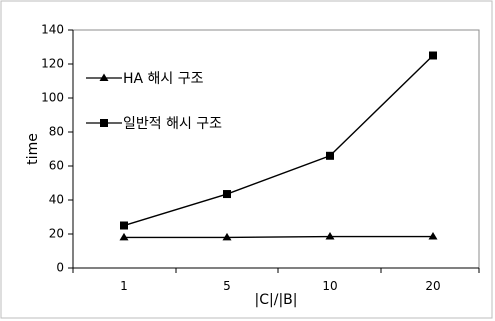 This screenshot has width=495, height=321. Describe the element at coordinates (124, 286) in the screenshot. I see `x-tick-label: 1` at that location.